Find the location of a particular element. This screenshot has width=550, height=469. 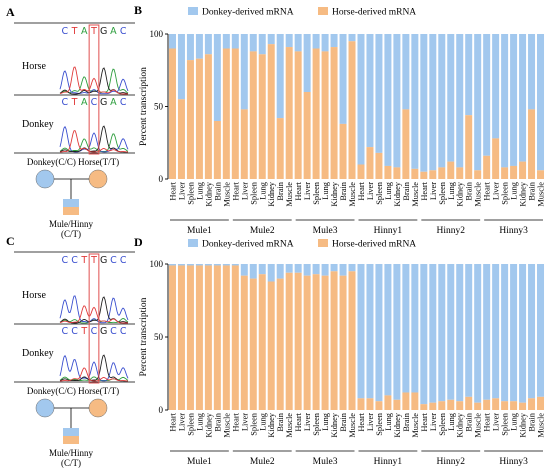

trace-g is located at coordinates (94, 139).